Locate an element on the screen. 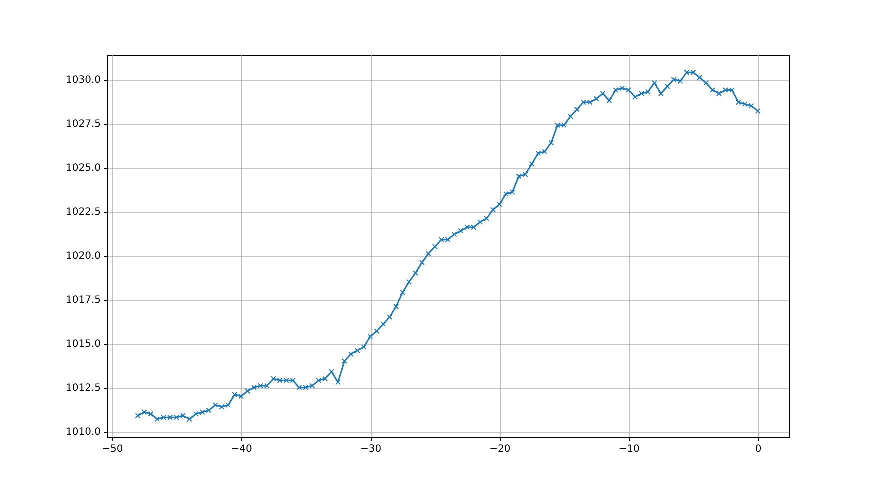 The height and width of the screenshot is (495, 880). y-tick-label: 1030.0 is located at coordinates (83, 80).